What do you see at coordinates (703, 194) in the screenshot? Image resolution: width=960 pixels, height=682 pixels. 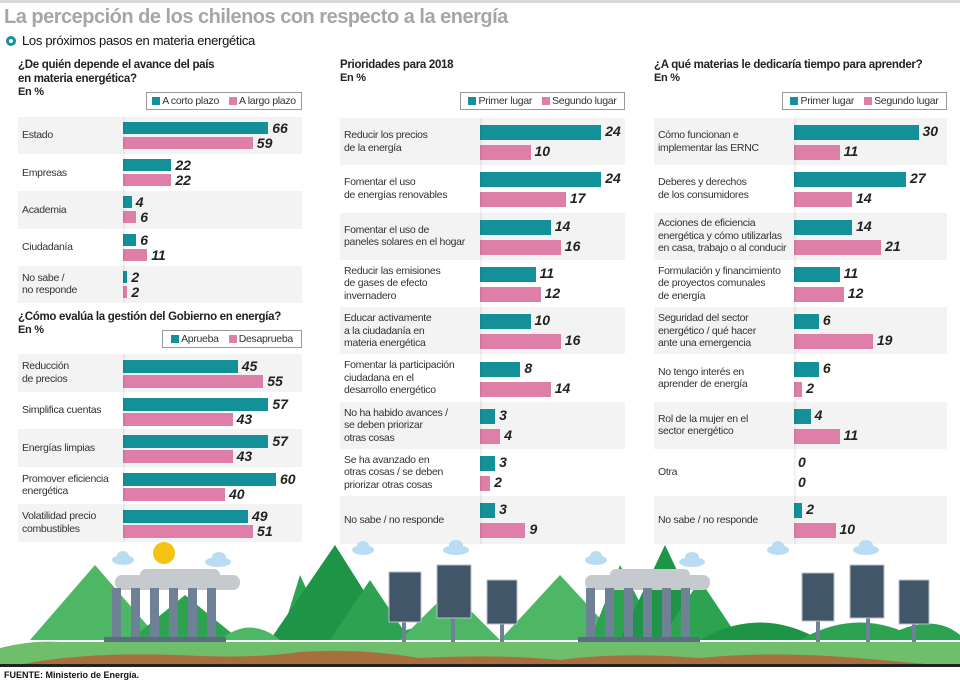 I see `category-label-line: de los consumidores` at bounding box center [703, 194].